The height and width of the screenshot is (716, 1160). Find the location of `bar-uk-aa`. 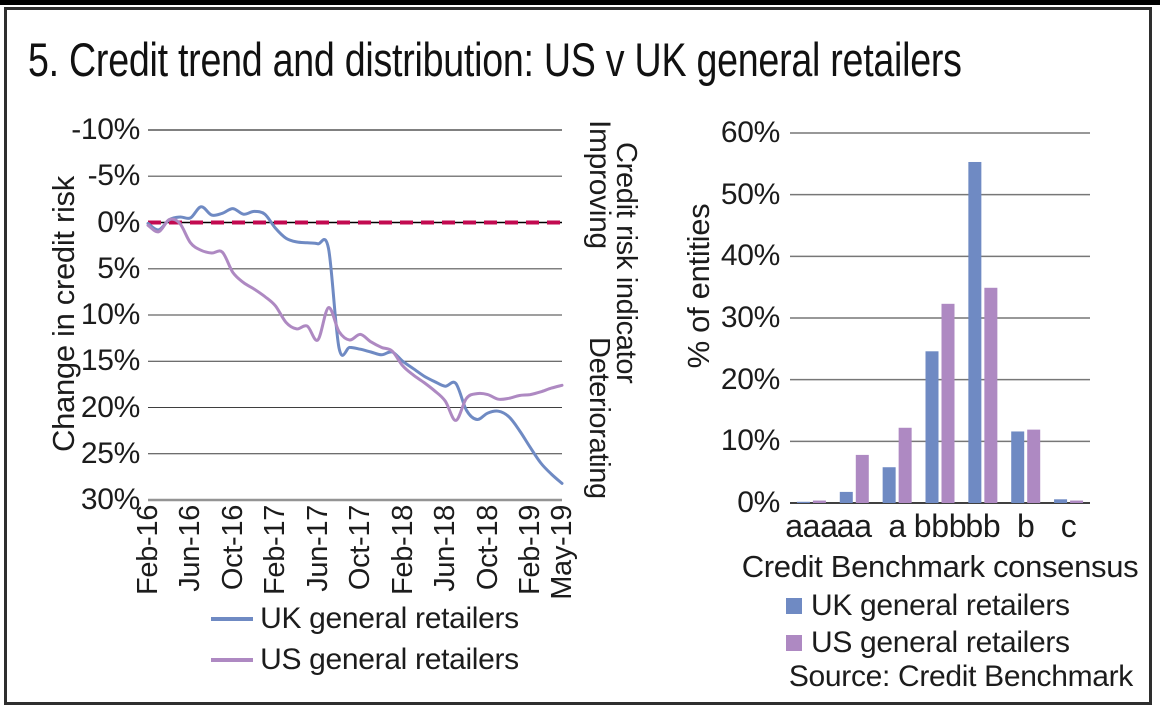

bar-uk-aa is located at coordinates (846, 497).